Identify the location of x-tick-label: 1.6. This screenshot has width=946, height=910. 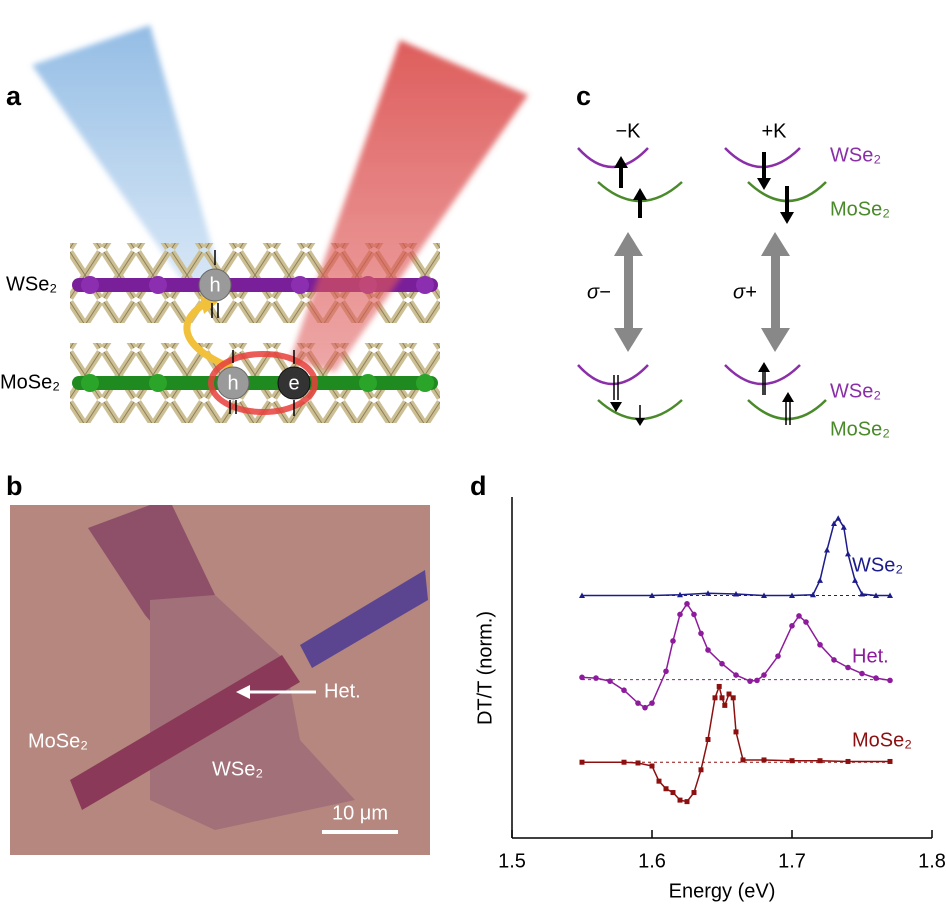
(652, 861).